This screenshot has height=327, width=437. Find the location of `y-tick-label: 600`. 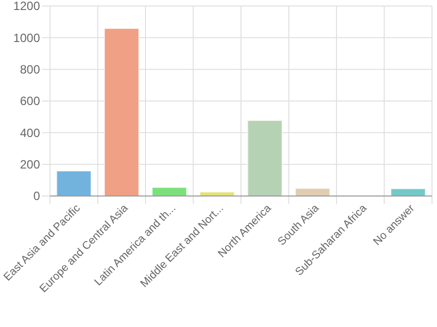

y-tick-label: 600 is located at coordinates (30, 101).